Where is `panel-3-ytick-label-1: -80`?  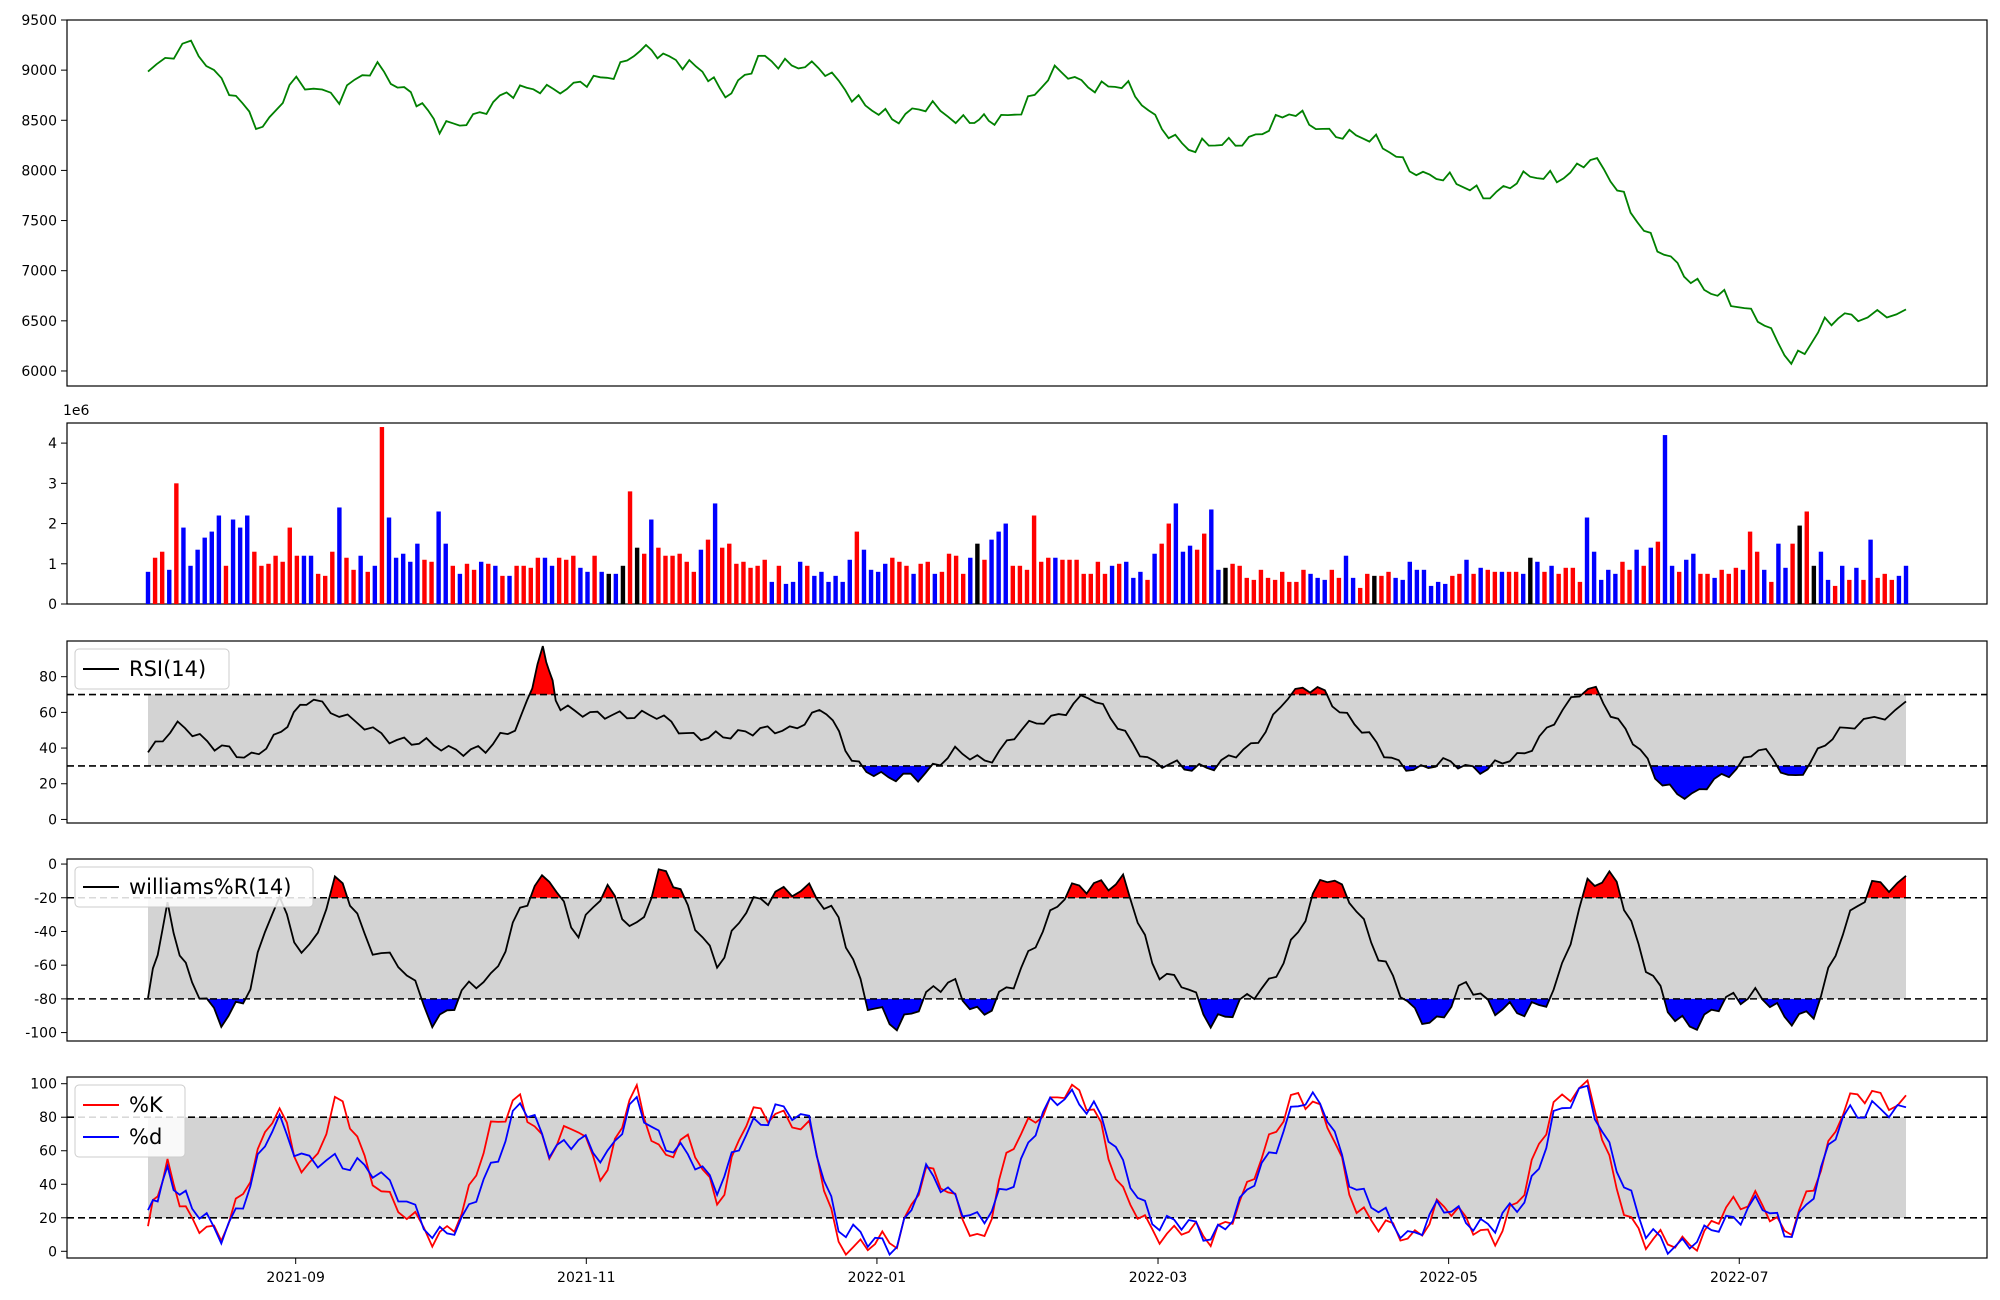
panel-3-ytick-label-1: -80 is located at coordinates (45, 1000).